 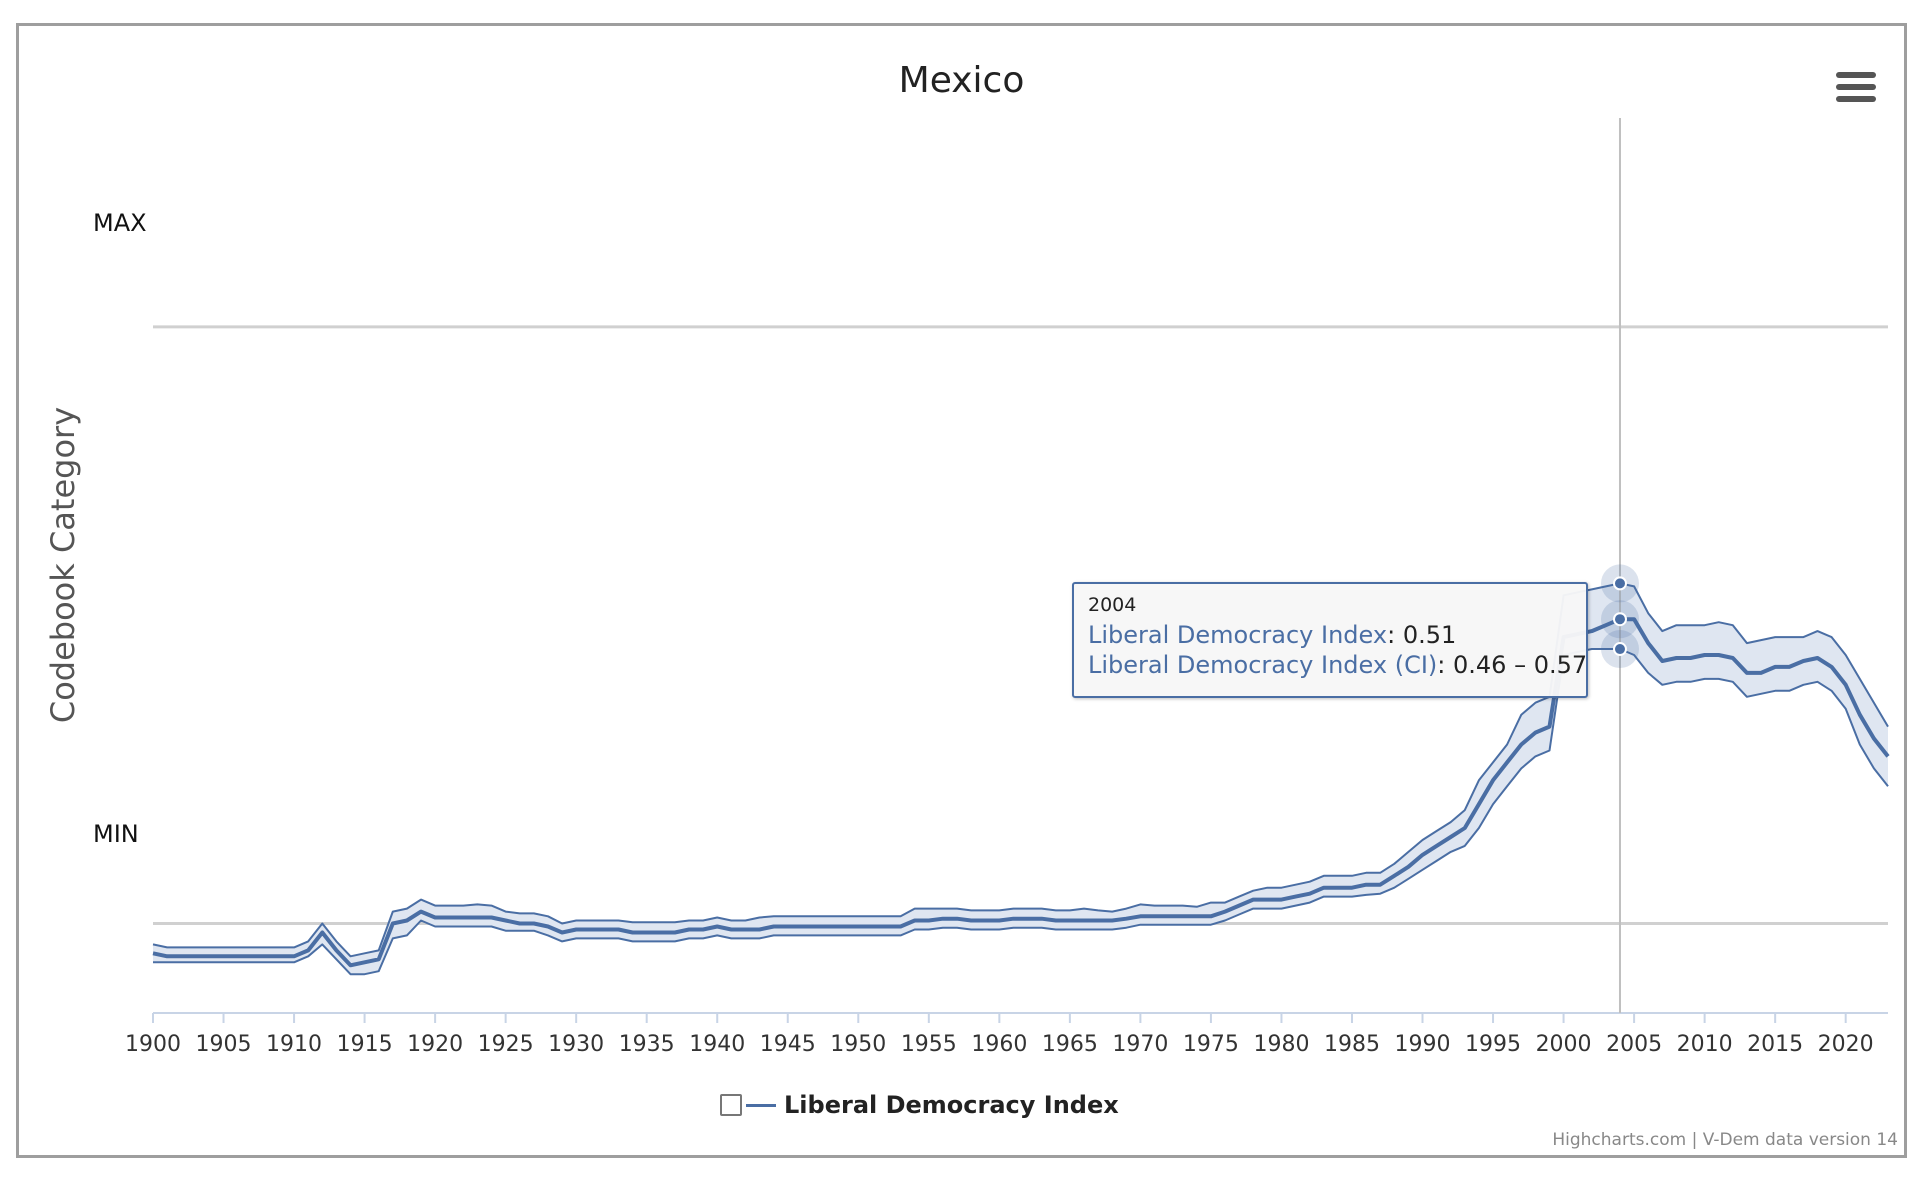 What do you see at coordinates (1619, 649) in the screenshot?
I see `marker-ci-low` at bounding box center [1619, 649].